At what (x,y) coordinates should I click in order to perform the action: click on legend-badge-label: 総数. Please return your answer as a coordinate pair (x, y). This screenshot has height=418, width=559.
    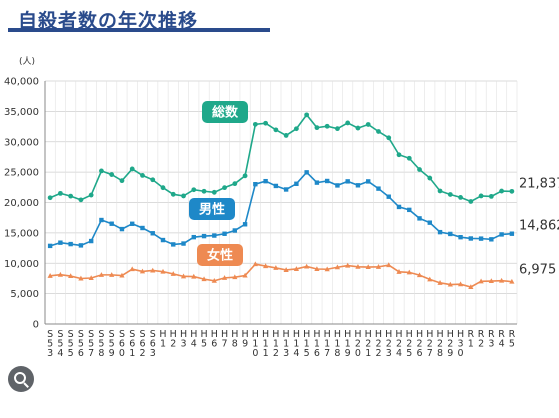
    Looking at the image, I should click on (225, 113).